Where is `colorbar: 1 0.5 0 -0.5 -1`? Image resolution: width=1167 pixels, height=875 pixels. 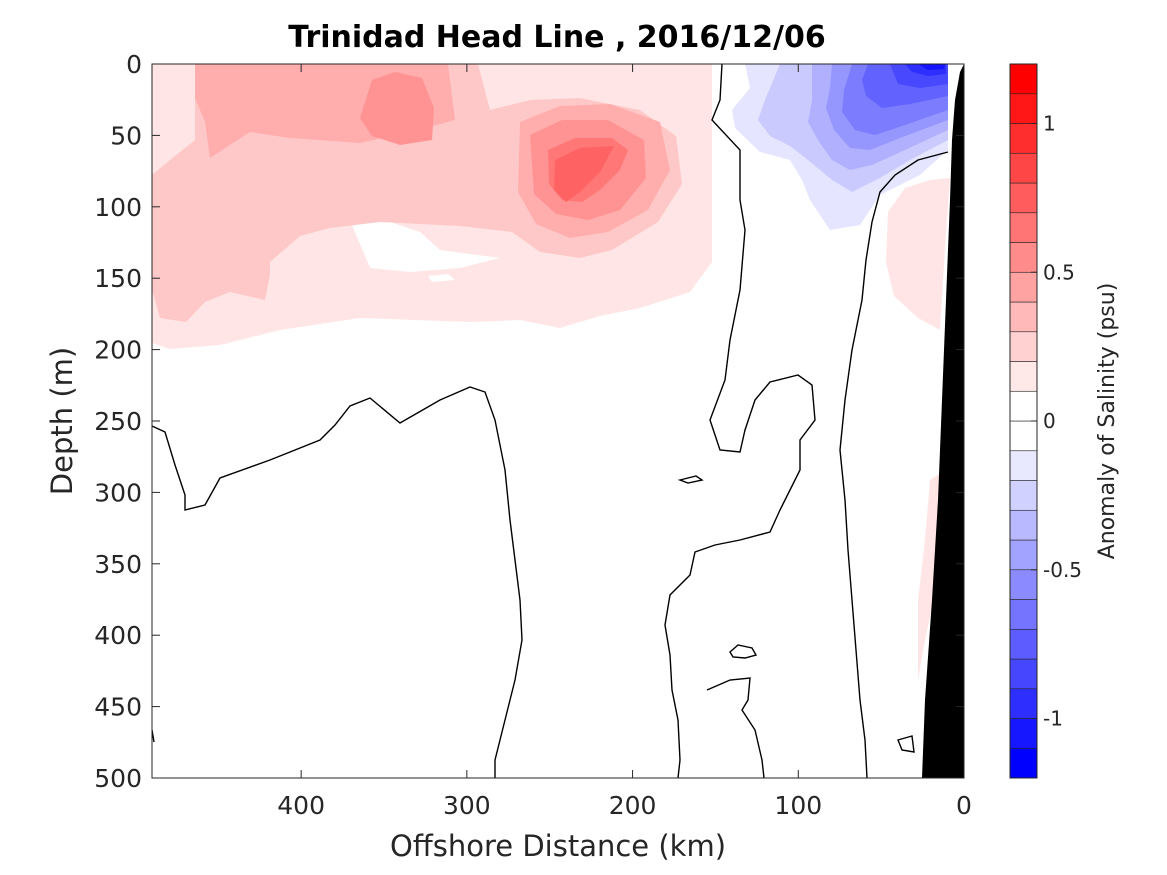 colorbar: 1 0.5 0 -0.5 -1 is located at coordinates (1045, 421).